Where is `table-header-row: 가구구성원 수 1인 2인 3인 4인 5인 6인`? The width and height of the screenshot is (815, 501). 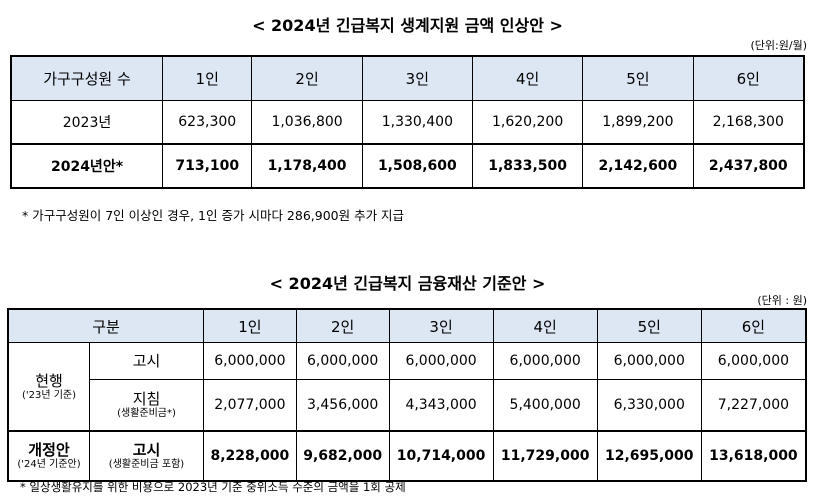 table-header-row: 가구구성원 수 1인 2인 3인 4인 5인 6인 is located at coordinates (407, 78).